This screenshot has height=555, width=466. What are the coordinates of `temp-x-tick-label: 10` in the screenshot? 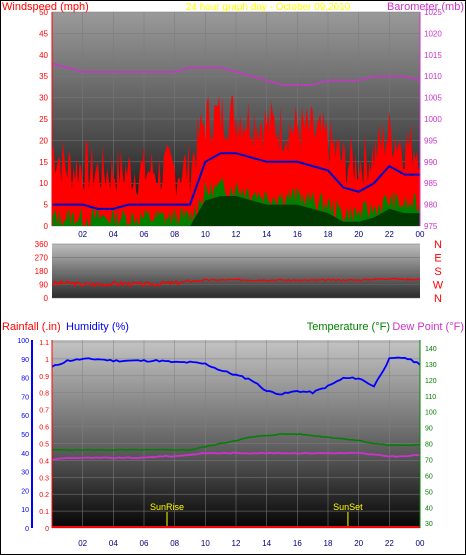 It's located at (205, 543).